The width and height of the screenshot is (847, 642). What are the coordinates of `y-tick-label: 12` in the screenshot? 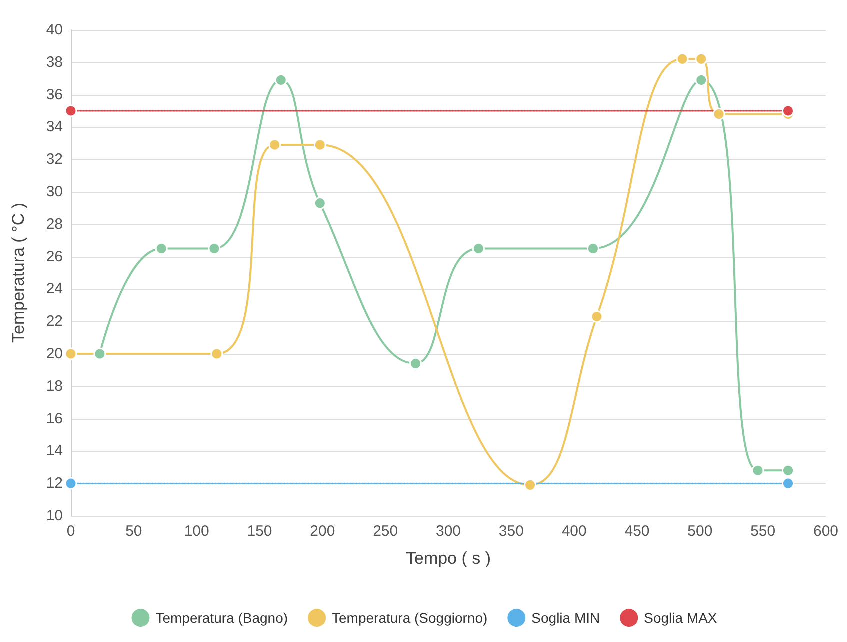 It's located at (54, 483).